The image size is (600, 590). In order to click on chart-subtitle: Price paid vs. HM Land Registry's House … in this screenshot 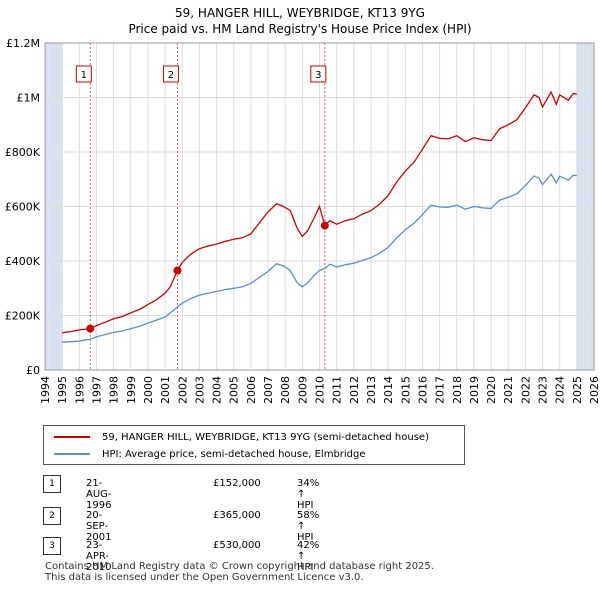, I will do `click(300, 29)`.